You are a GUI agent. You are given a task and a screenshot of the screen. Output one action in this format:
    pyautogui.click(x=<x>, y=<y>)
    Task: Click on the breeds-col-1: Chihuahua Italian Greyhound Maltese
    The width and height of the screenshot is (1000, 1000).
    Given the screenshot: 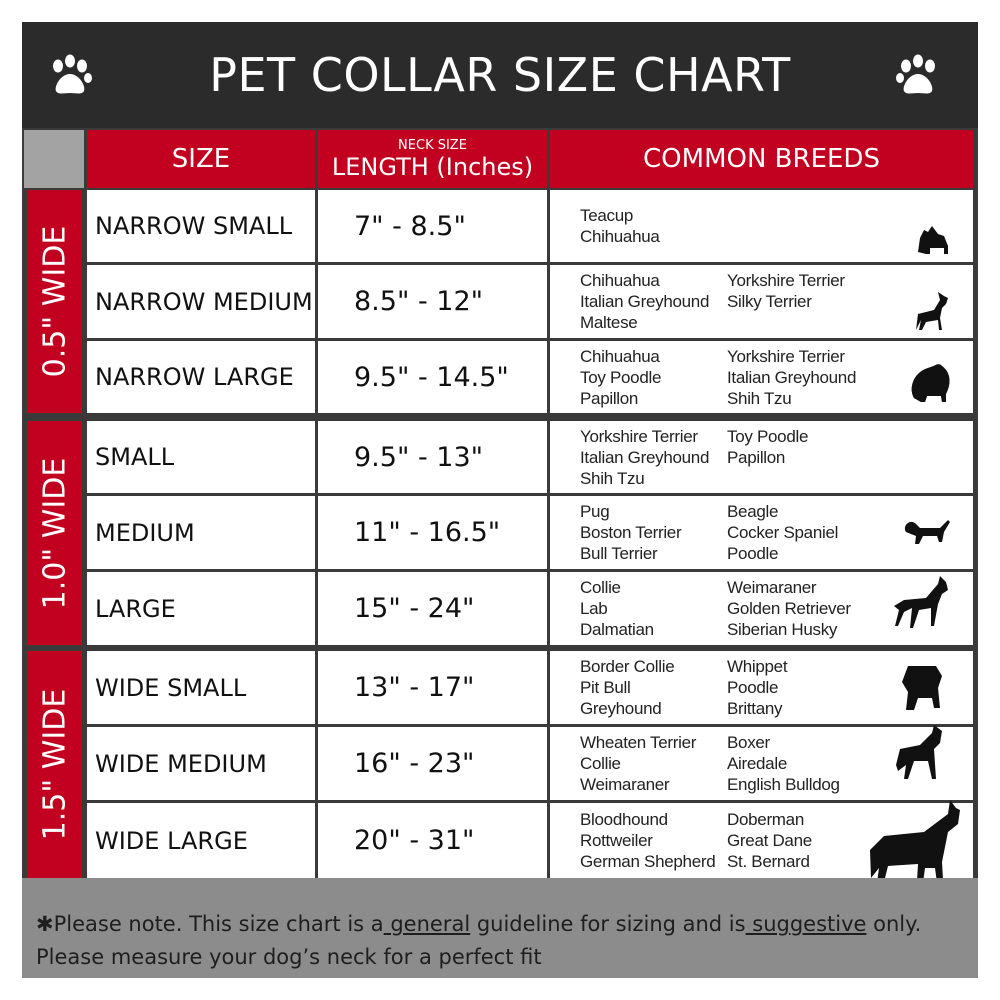 What is the action you would take?
    pyautogui.click(x=644, y=301)
    